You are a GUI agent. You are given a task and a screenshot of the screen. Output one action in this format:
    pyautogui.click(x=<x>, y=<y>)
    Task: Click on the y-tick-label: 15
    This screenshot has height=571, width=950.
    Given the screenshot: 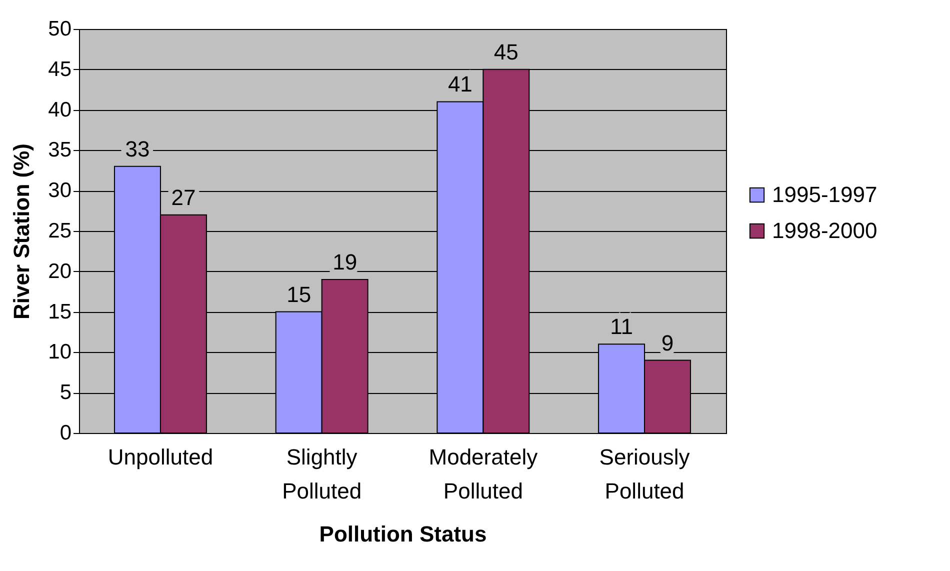 What is the action you would take?
    pyautogui.click(x=60, y=312)
    